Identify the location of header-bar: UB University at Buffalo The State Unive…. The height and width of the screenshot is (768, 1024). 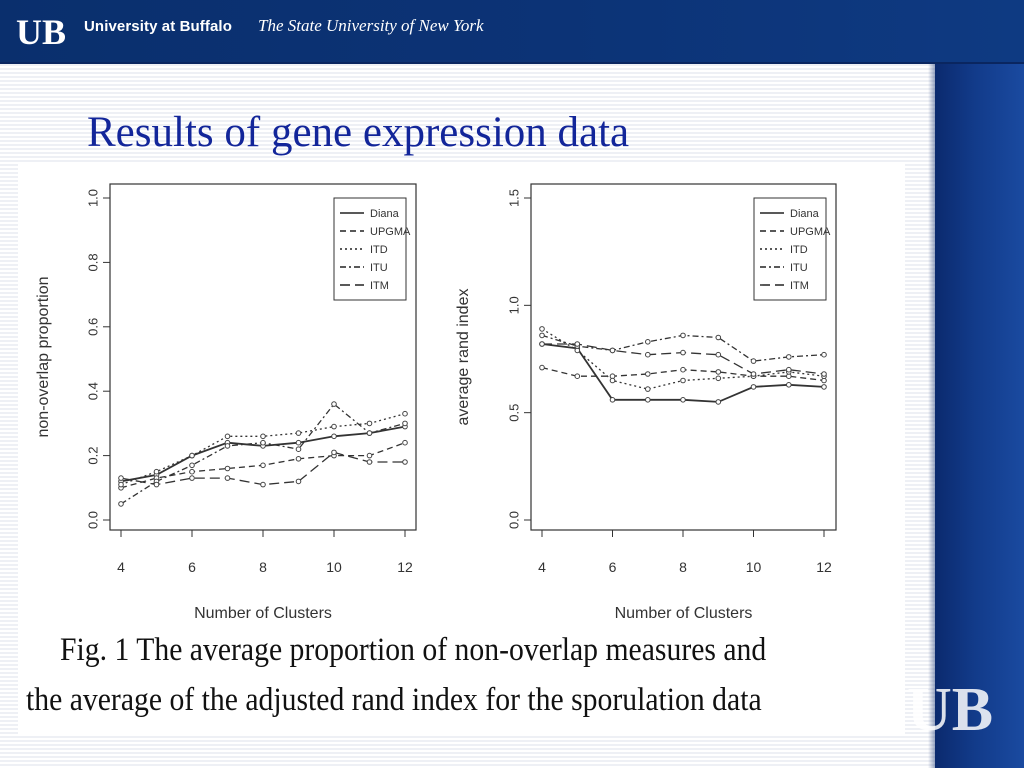
(512, 32).